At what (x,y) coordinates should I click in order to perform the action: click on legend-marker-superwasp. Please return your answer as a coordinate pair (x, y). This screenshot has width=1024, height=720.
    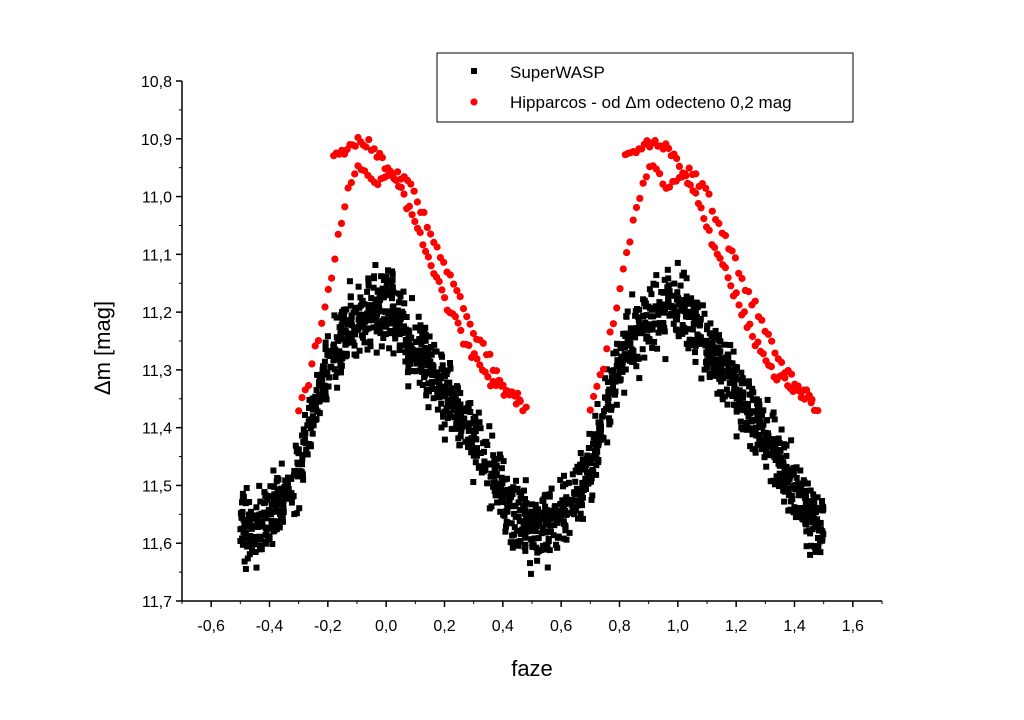
    Looking at the image, I should click on (474, 71).